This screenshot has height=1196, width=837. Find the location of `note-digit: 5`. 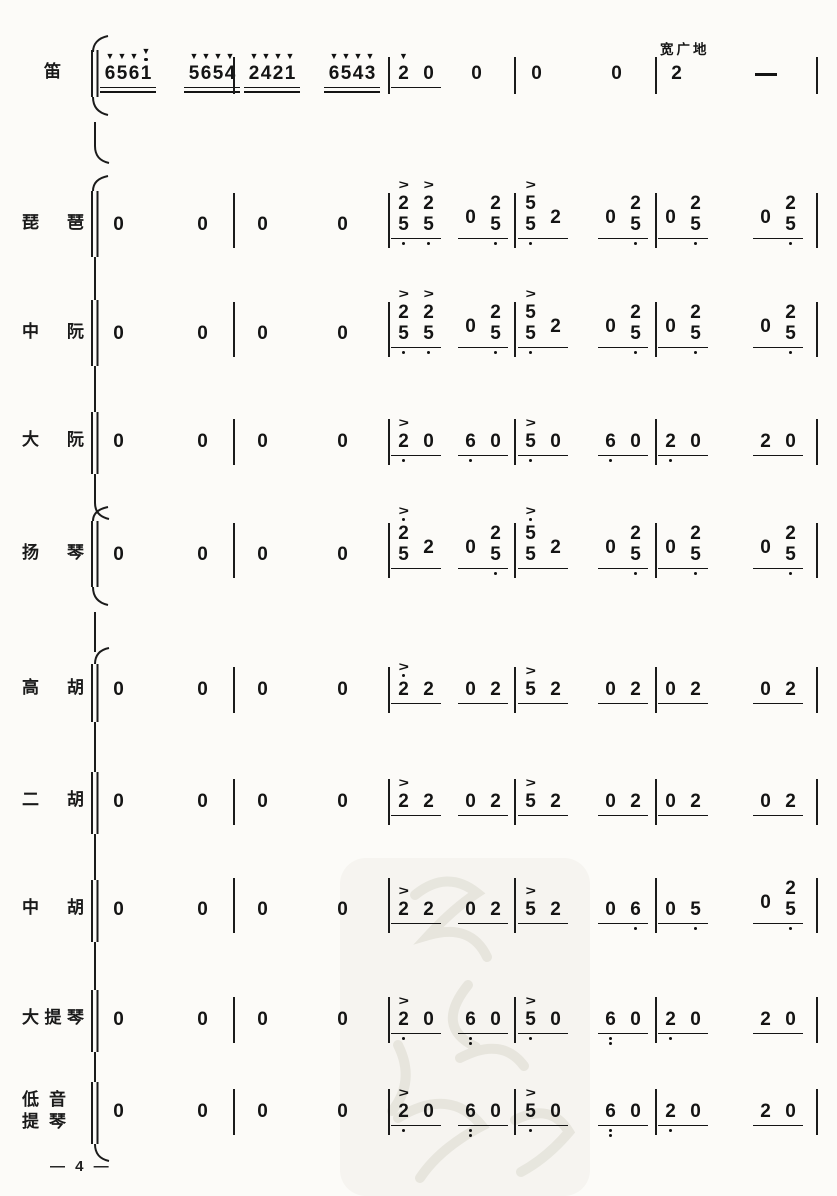

note-digit: 5 is located at coordinates (530, 909).